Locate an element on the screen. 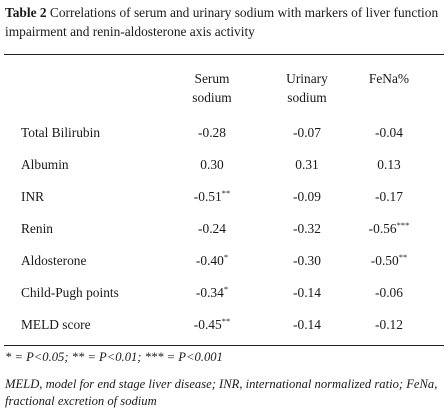 Image resolution: width=448 pixels, height=418 pixels. column-header-fena: FeNa% is located at coordinates (389, 78).